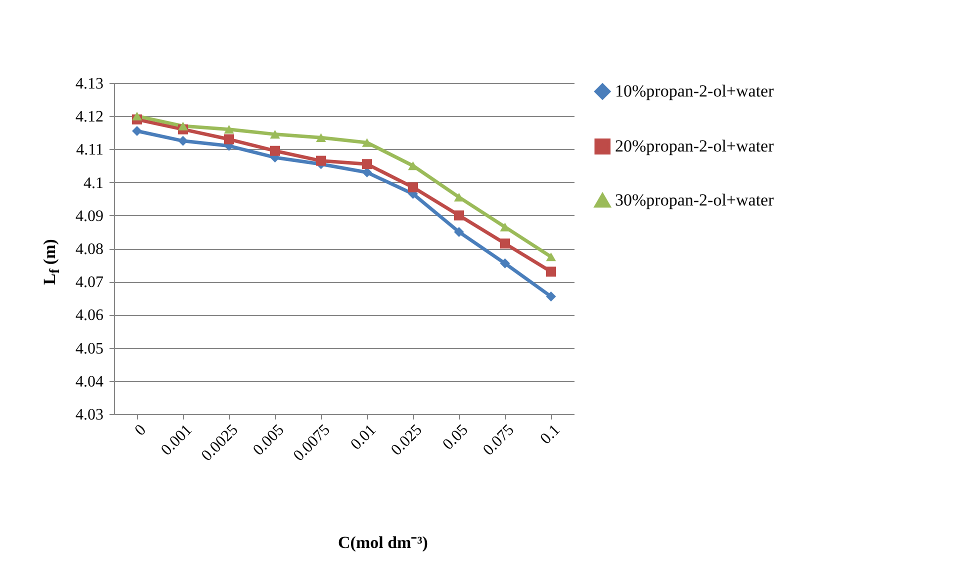  Describe the element at coordinates (550, 435) in the screenshot. I see `x-tick-label: 0.1` at that location.